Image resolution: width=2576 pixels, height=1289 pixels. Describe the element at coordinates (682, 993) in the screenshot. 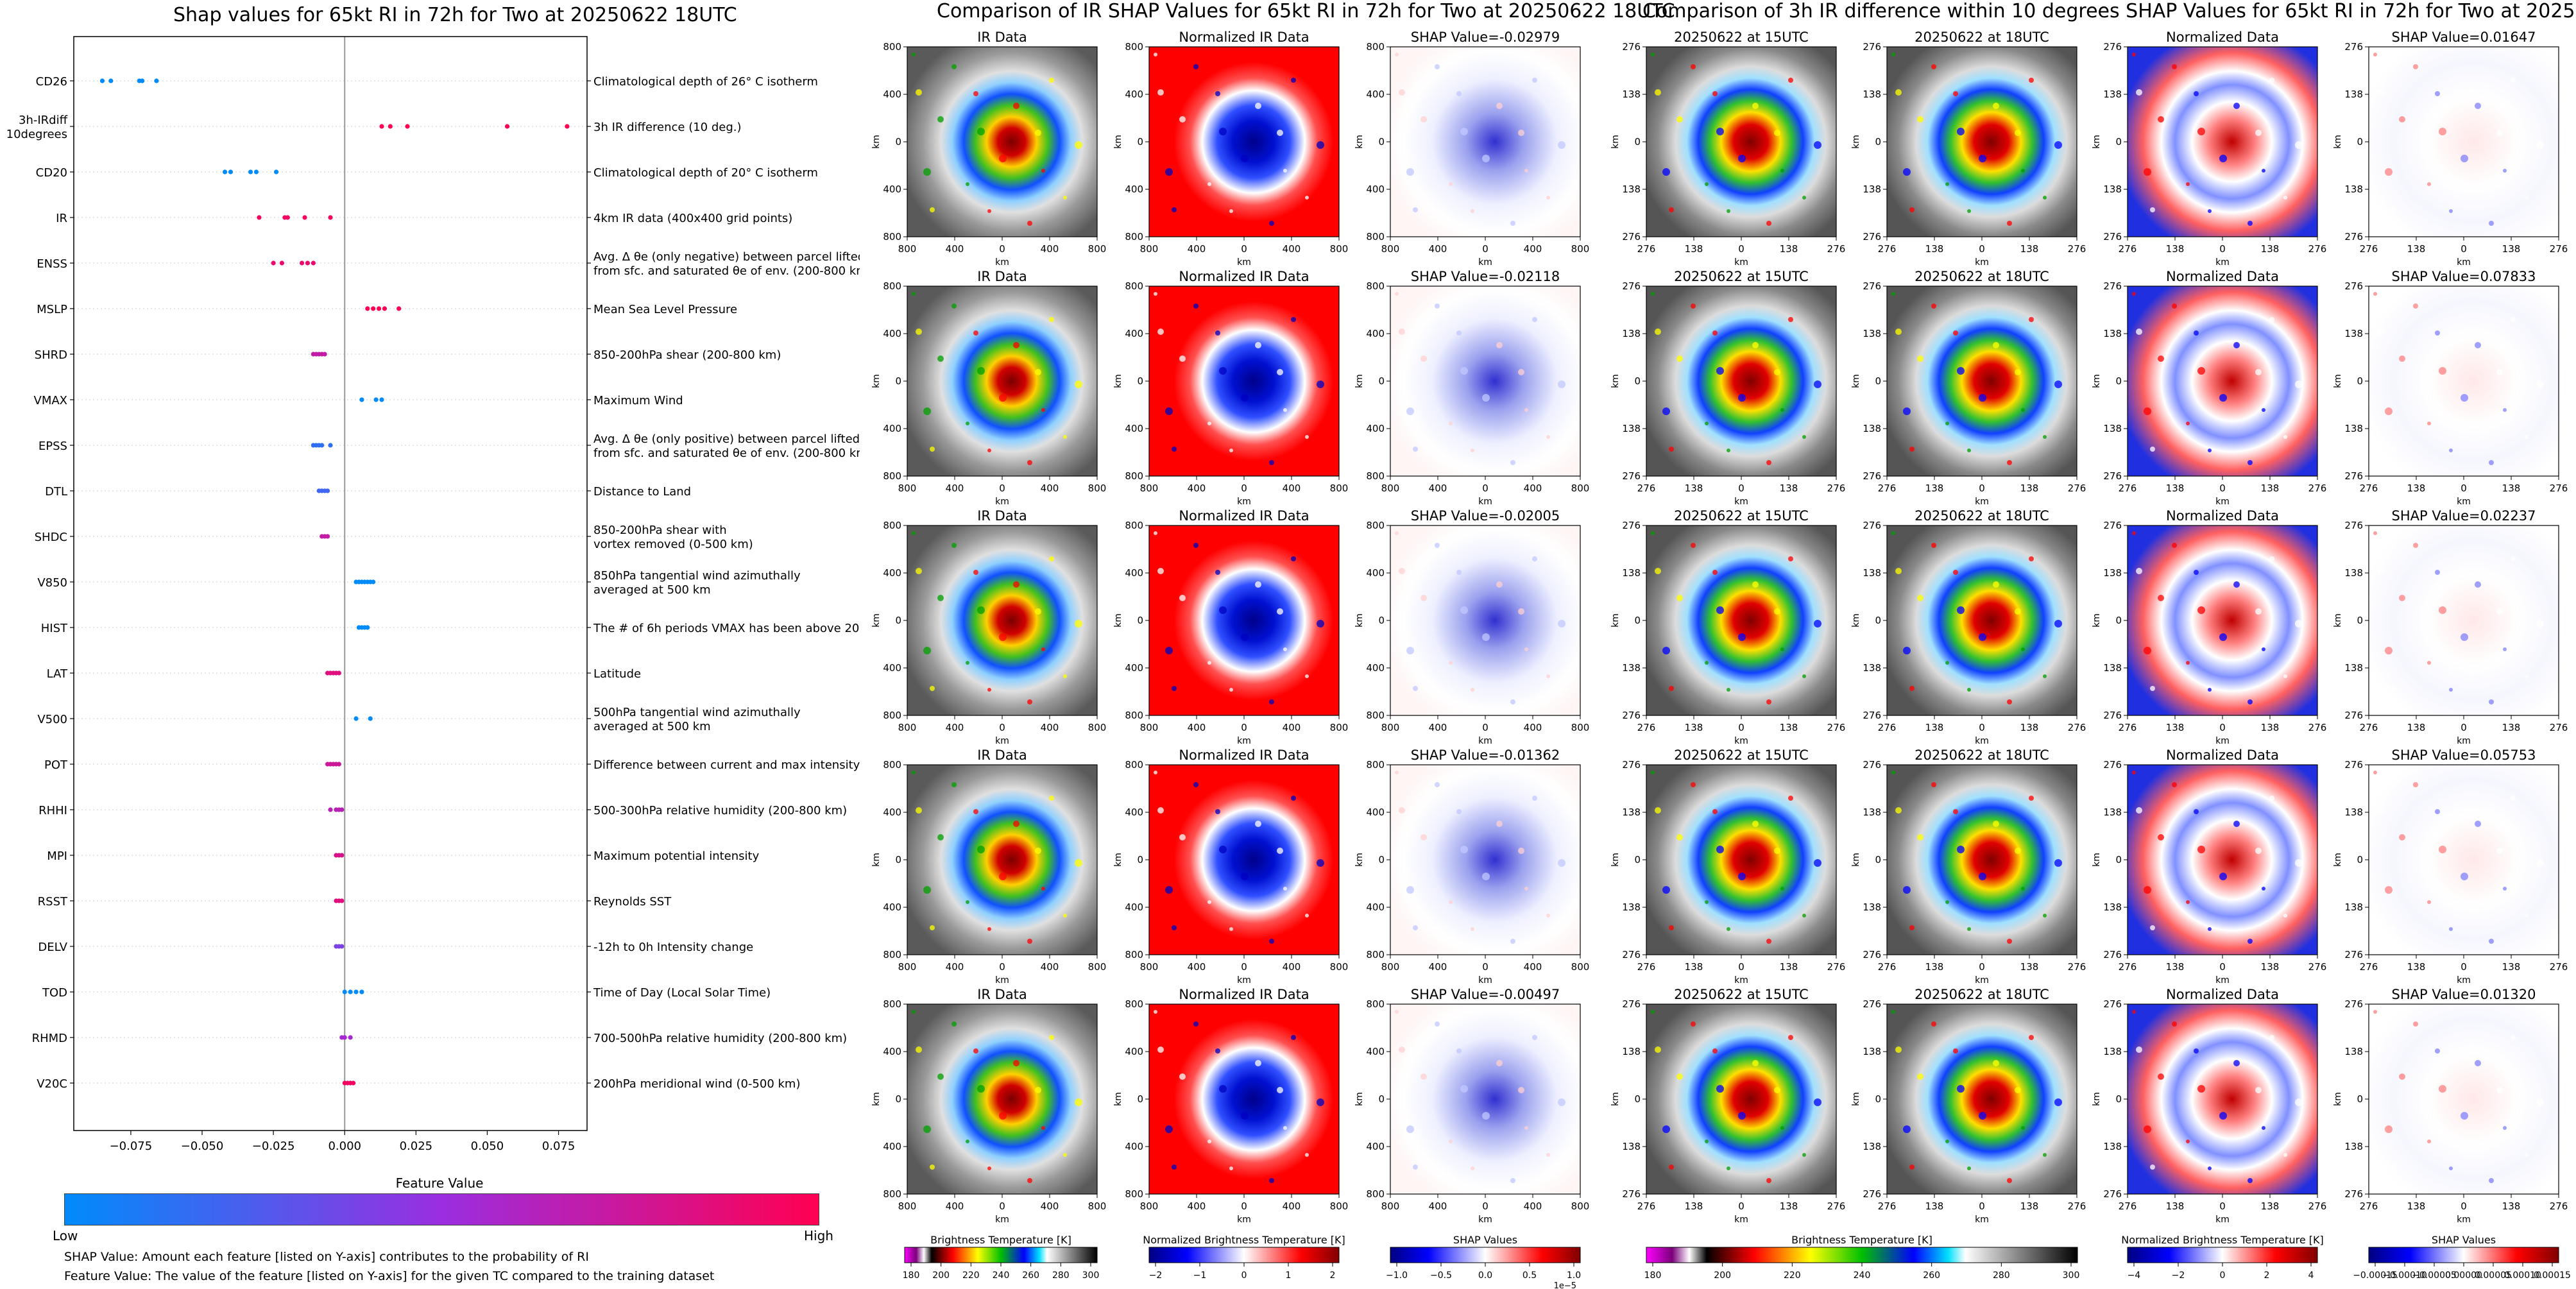

I see `feature-description-label: Time of Day (Local Solar Time)` at that location.